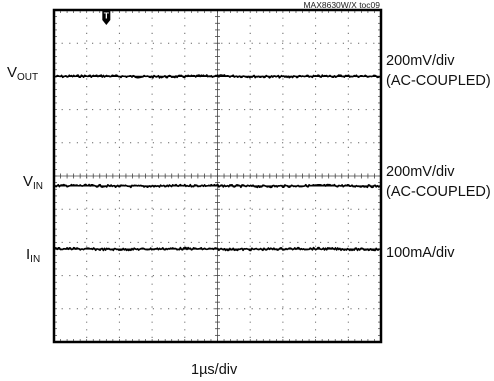 The width and height of the screenshot is (494, 381). What do you see at coordinates (341, 5) in the screenshot?
I see `figure-id: MAX8630W/X toc09` at bounding box center [341, 5].